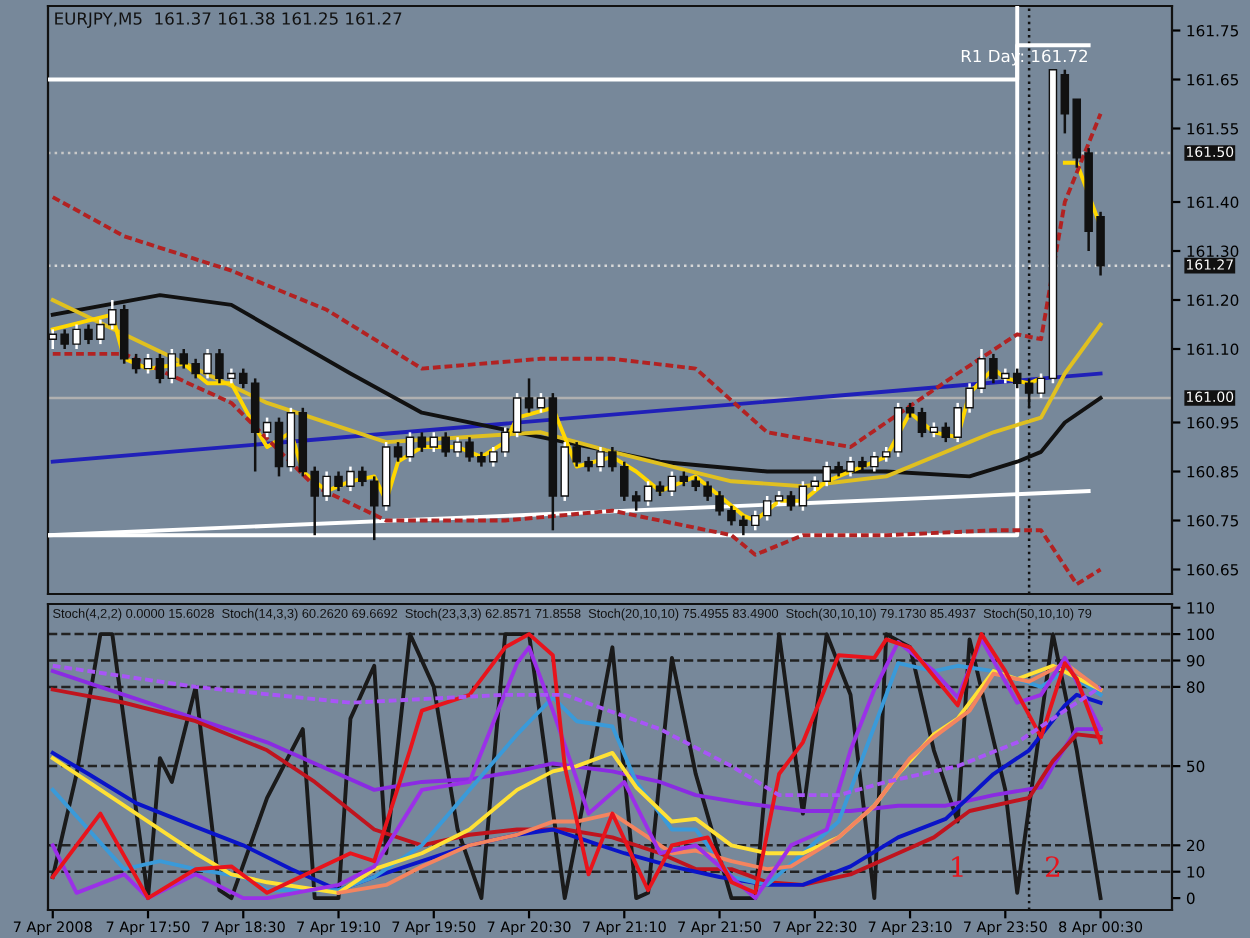  I want to click on chart-title: EURJPY,M5 161.37 161.38 161.25 161.27, so click(228, 20).